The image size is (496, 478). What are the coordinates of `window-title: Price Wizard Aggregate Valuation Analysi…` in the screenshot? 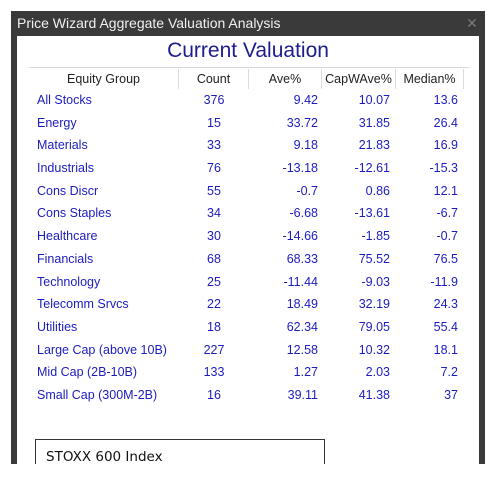 It's located at (149, 23).